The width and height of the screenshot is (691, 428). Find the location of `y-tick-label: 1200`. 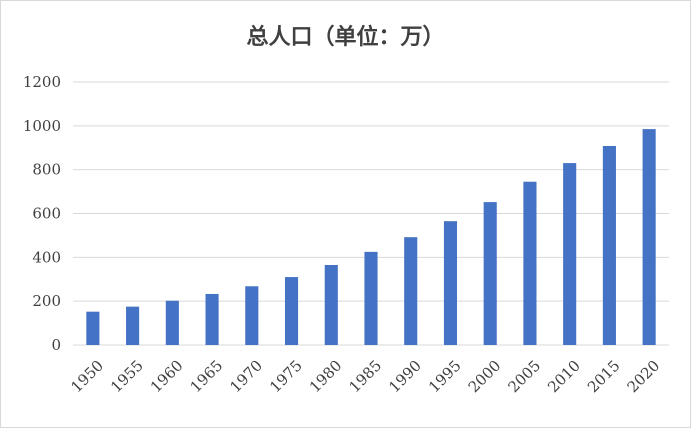

y-tick-label: 1200 is located at coordinates (42, 82).